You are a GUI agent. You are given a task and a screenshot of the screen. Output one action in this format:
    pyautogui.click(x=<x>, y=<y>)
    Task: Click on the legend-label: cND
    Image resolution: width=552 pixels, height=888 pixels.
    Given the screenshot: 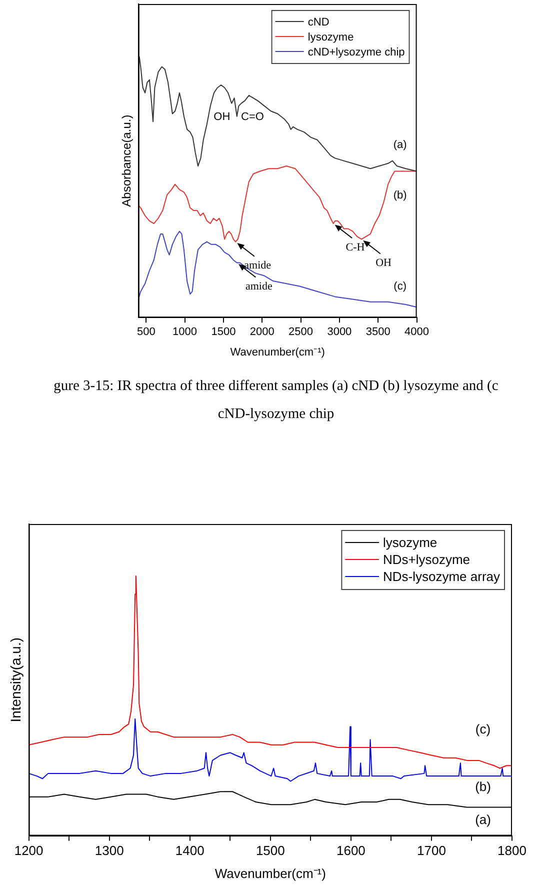 What is the action you would take?
    pyautogui.click(x=319, y=22)
    